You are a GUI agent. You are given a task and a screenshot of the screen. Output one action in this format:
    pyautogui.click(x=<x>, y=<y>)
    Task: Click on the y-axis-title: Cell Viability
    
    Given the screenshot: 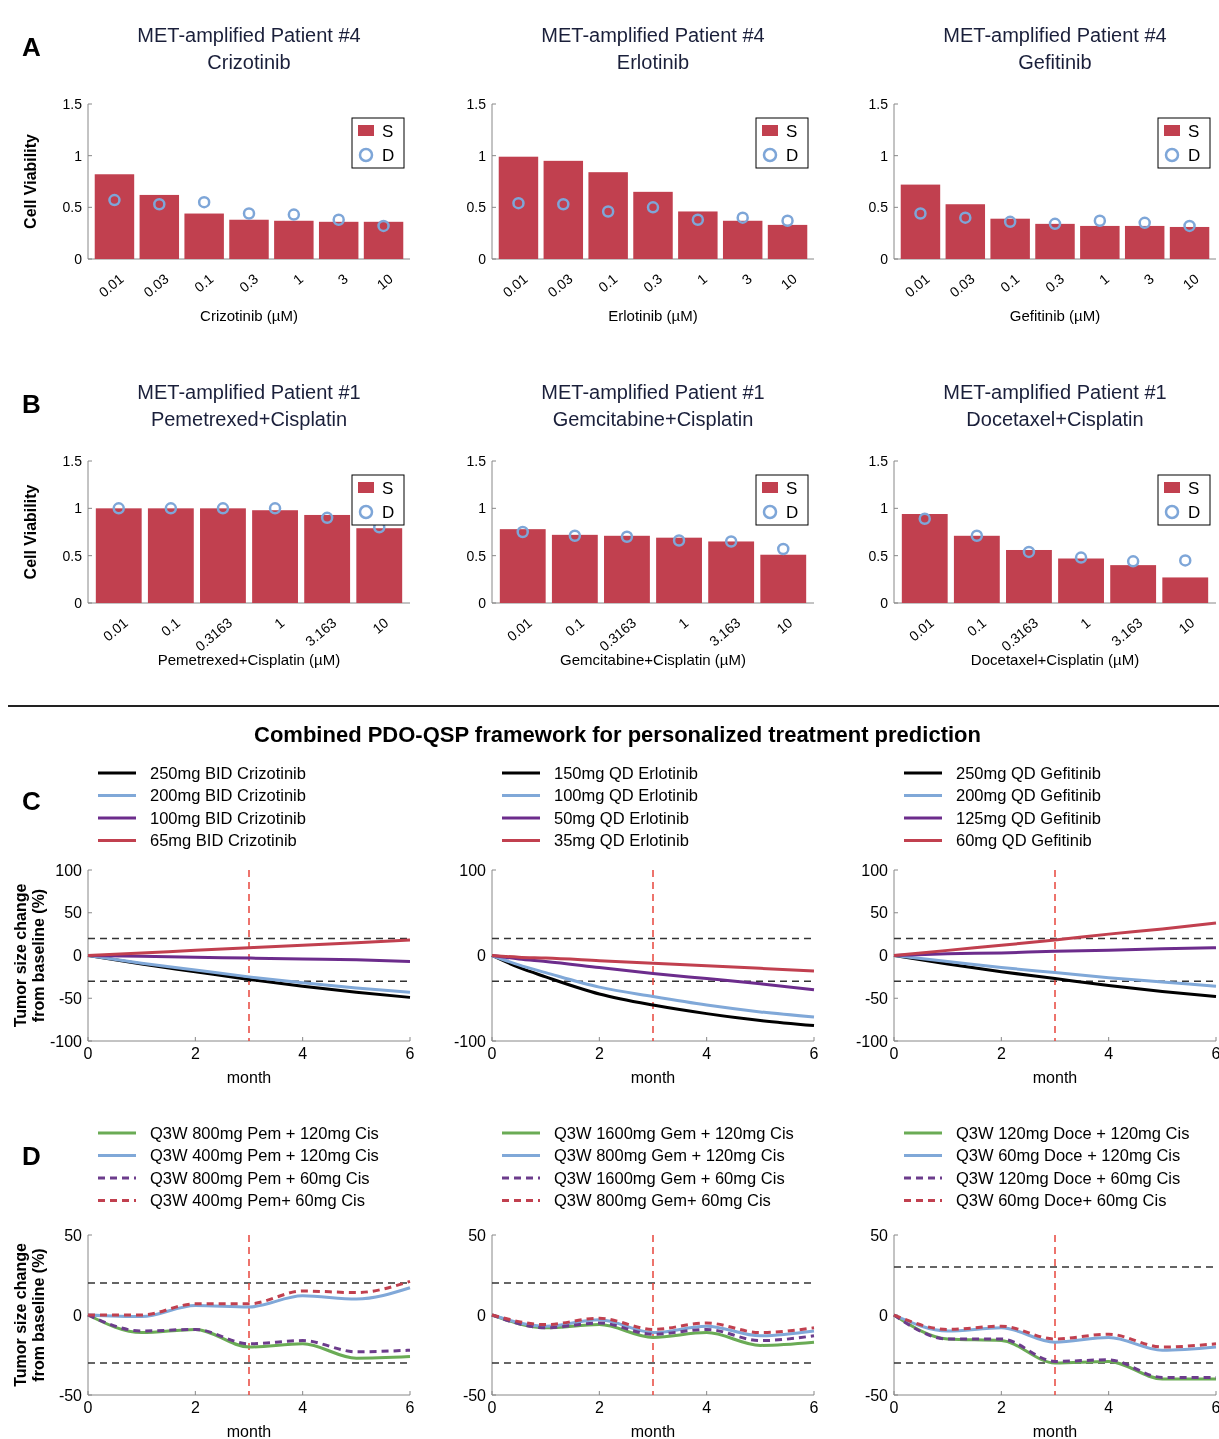 What is the action you would take?
    pyautogui.click(x=30, y=181)
    